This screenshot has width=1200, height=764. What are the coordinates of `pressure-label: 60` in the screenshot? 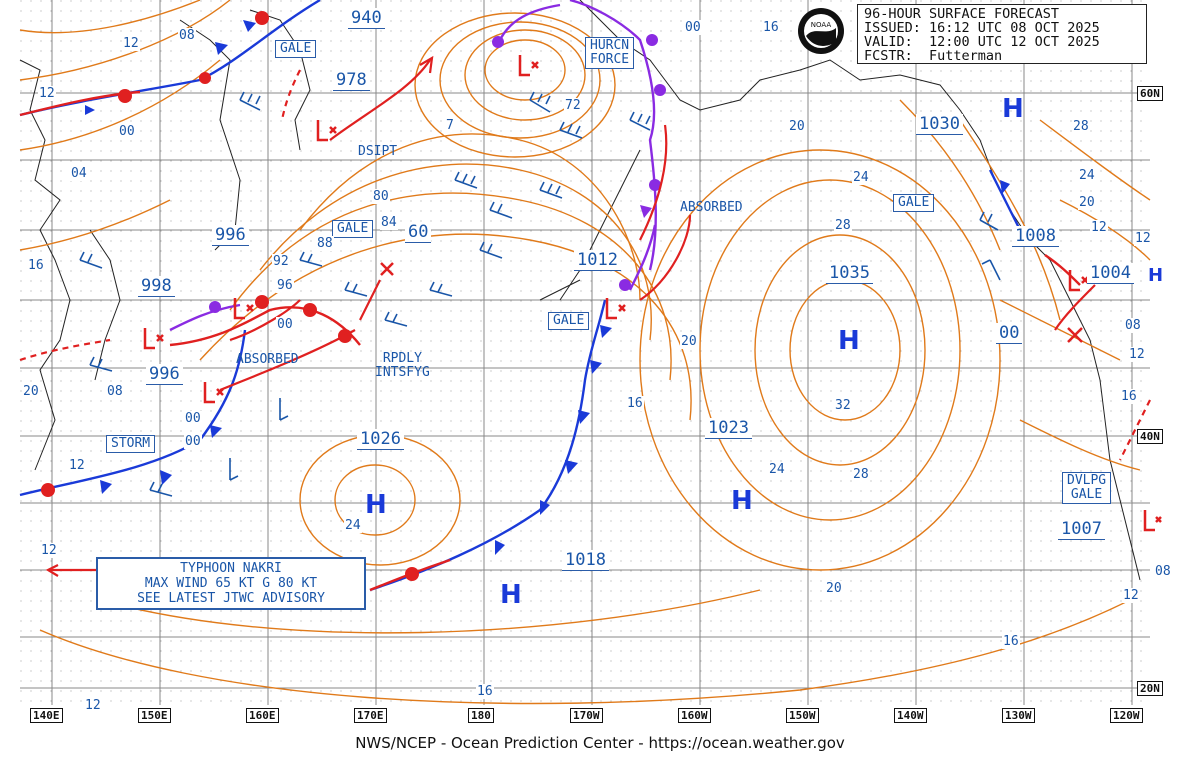 It's located at (418, 232).